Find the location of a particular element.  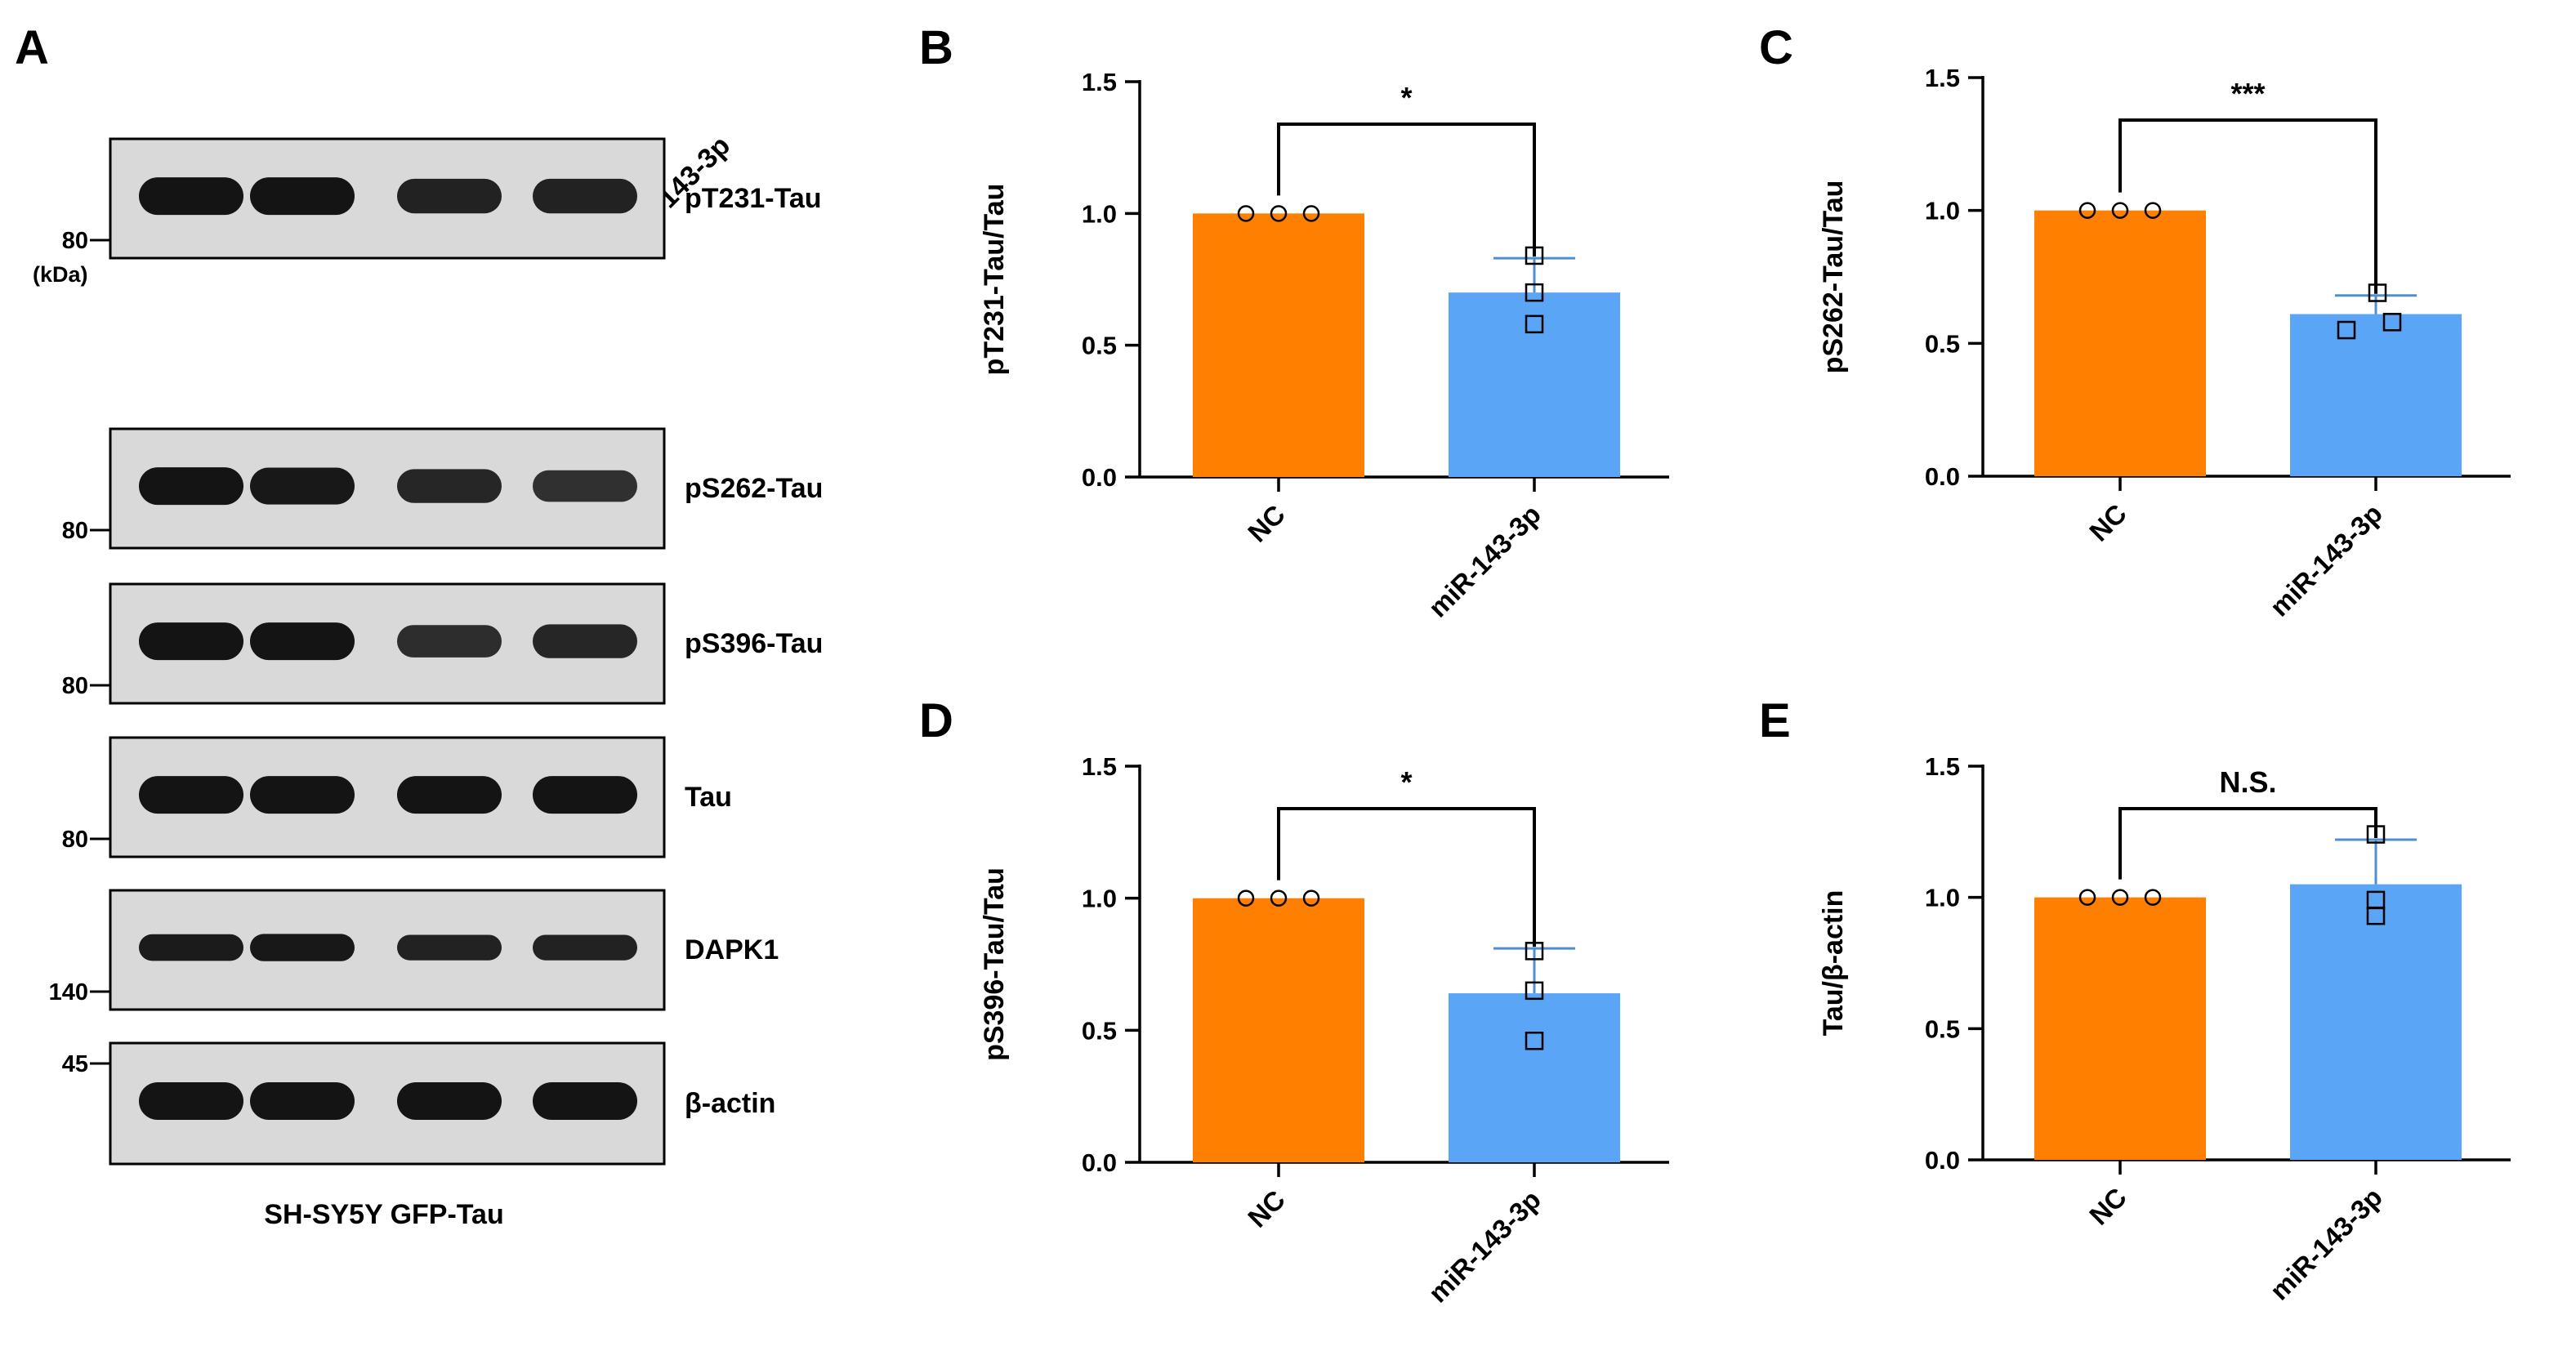

blot-label: DAPK1 is located at coordinates (732, 949).